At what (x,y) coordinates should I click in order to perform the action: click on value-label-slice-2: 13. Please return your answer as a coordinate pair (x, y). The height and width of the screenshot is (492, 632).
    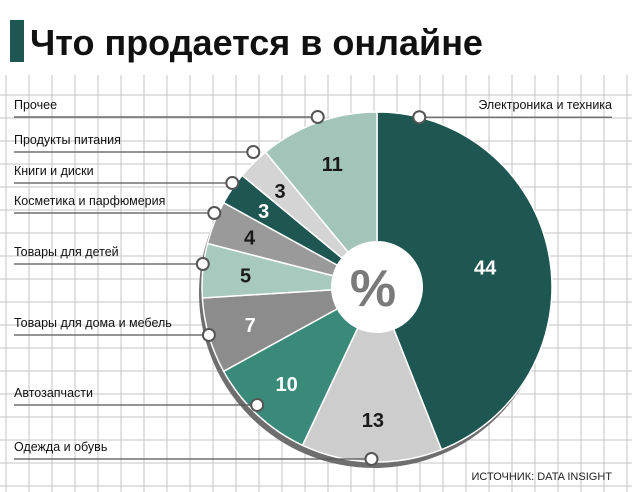
    Looking at the image, I should click on (373, 421).